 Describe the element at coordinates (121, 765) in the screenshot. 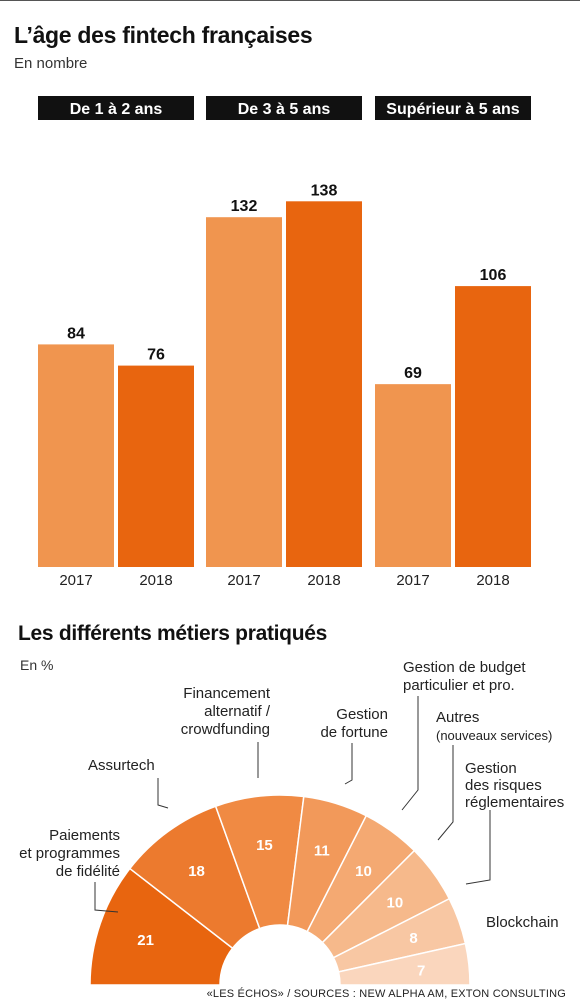

I see `slice-category-label: Assurtech` at that location.